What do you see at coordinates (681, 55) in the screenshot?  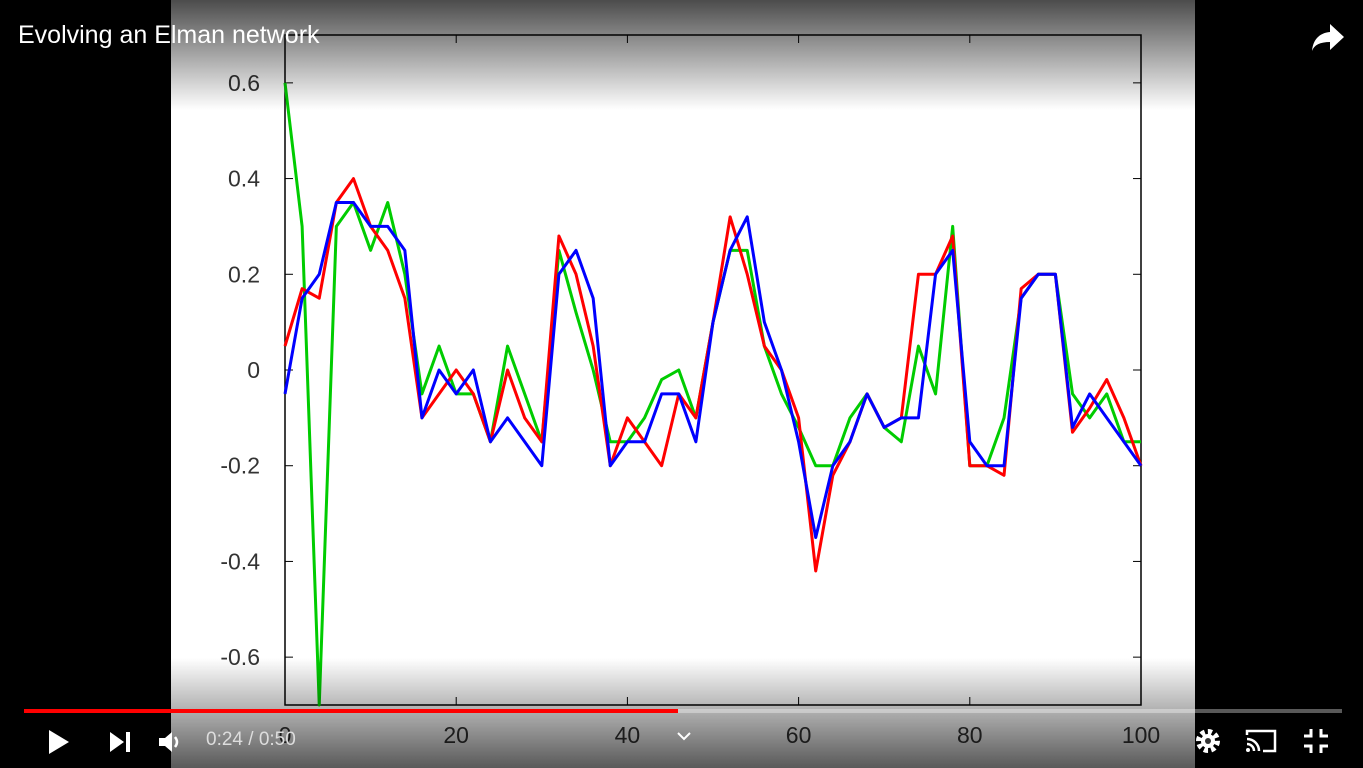 I see `top-shade` at bounding box center [681, 55].